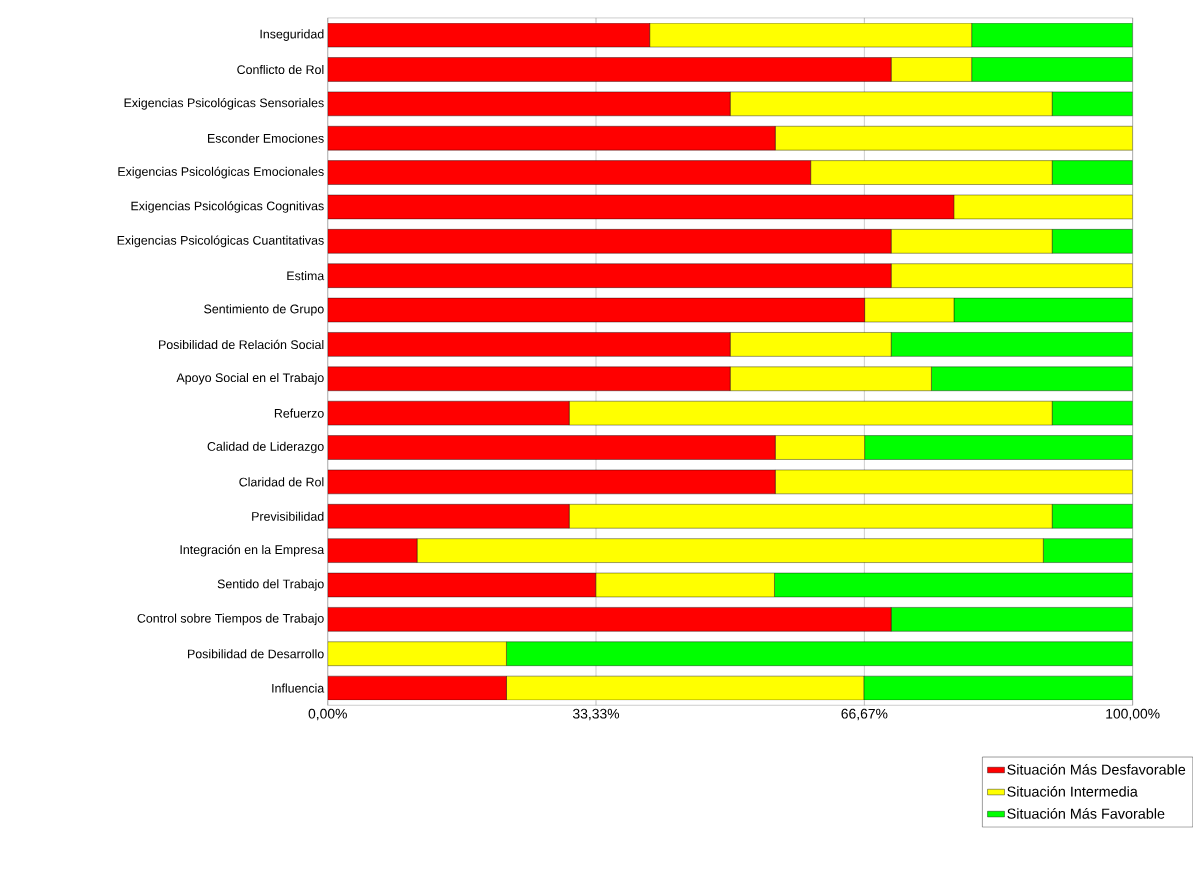 The image size is (1193, 874). What do you see at coordinates (288, 516) in the screenshot?
I see `y-tick-label: Previsibilidad` at bounding box center [288, 516].